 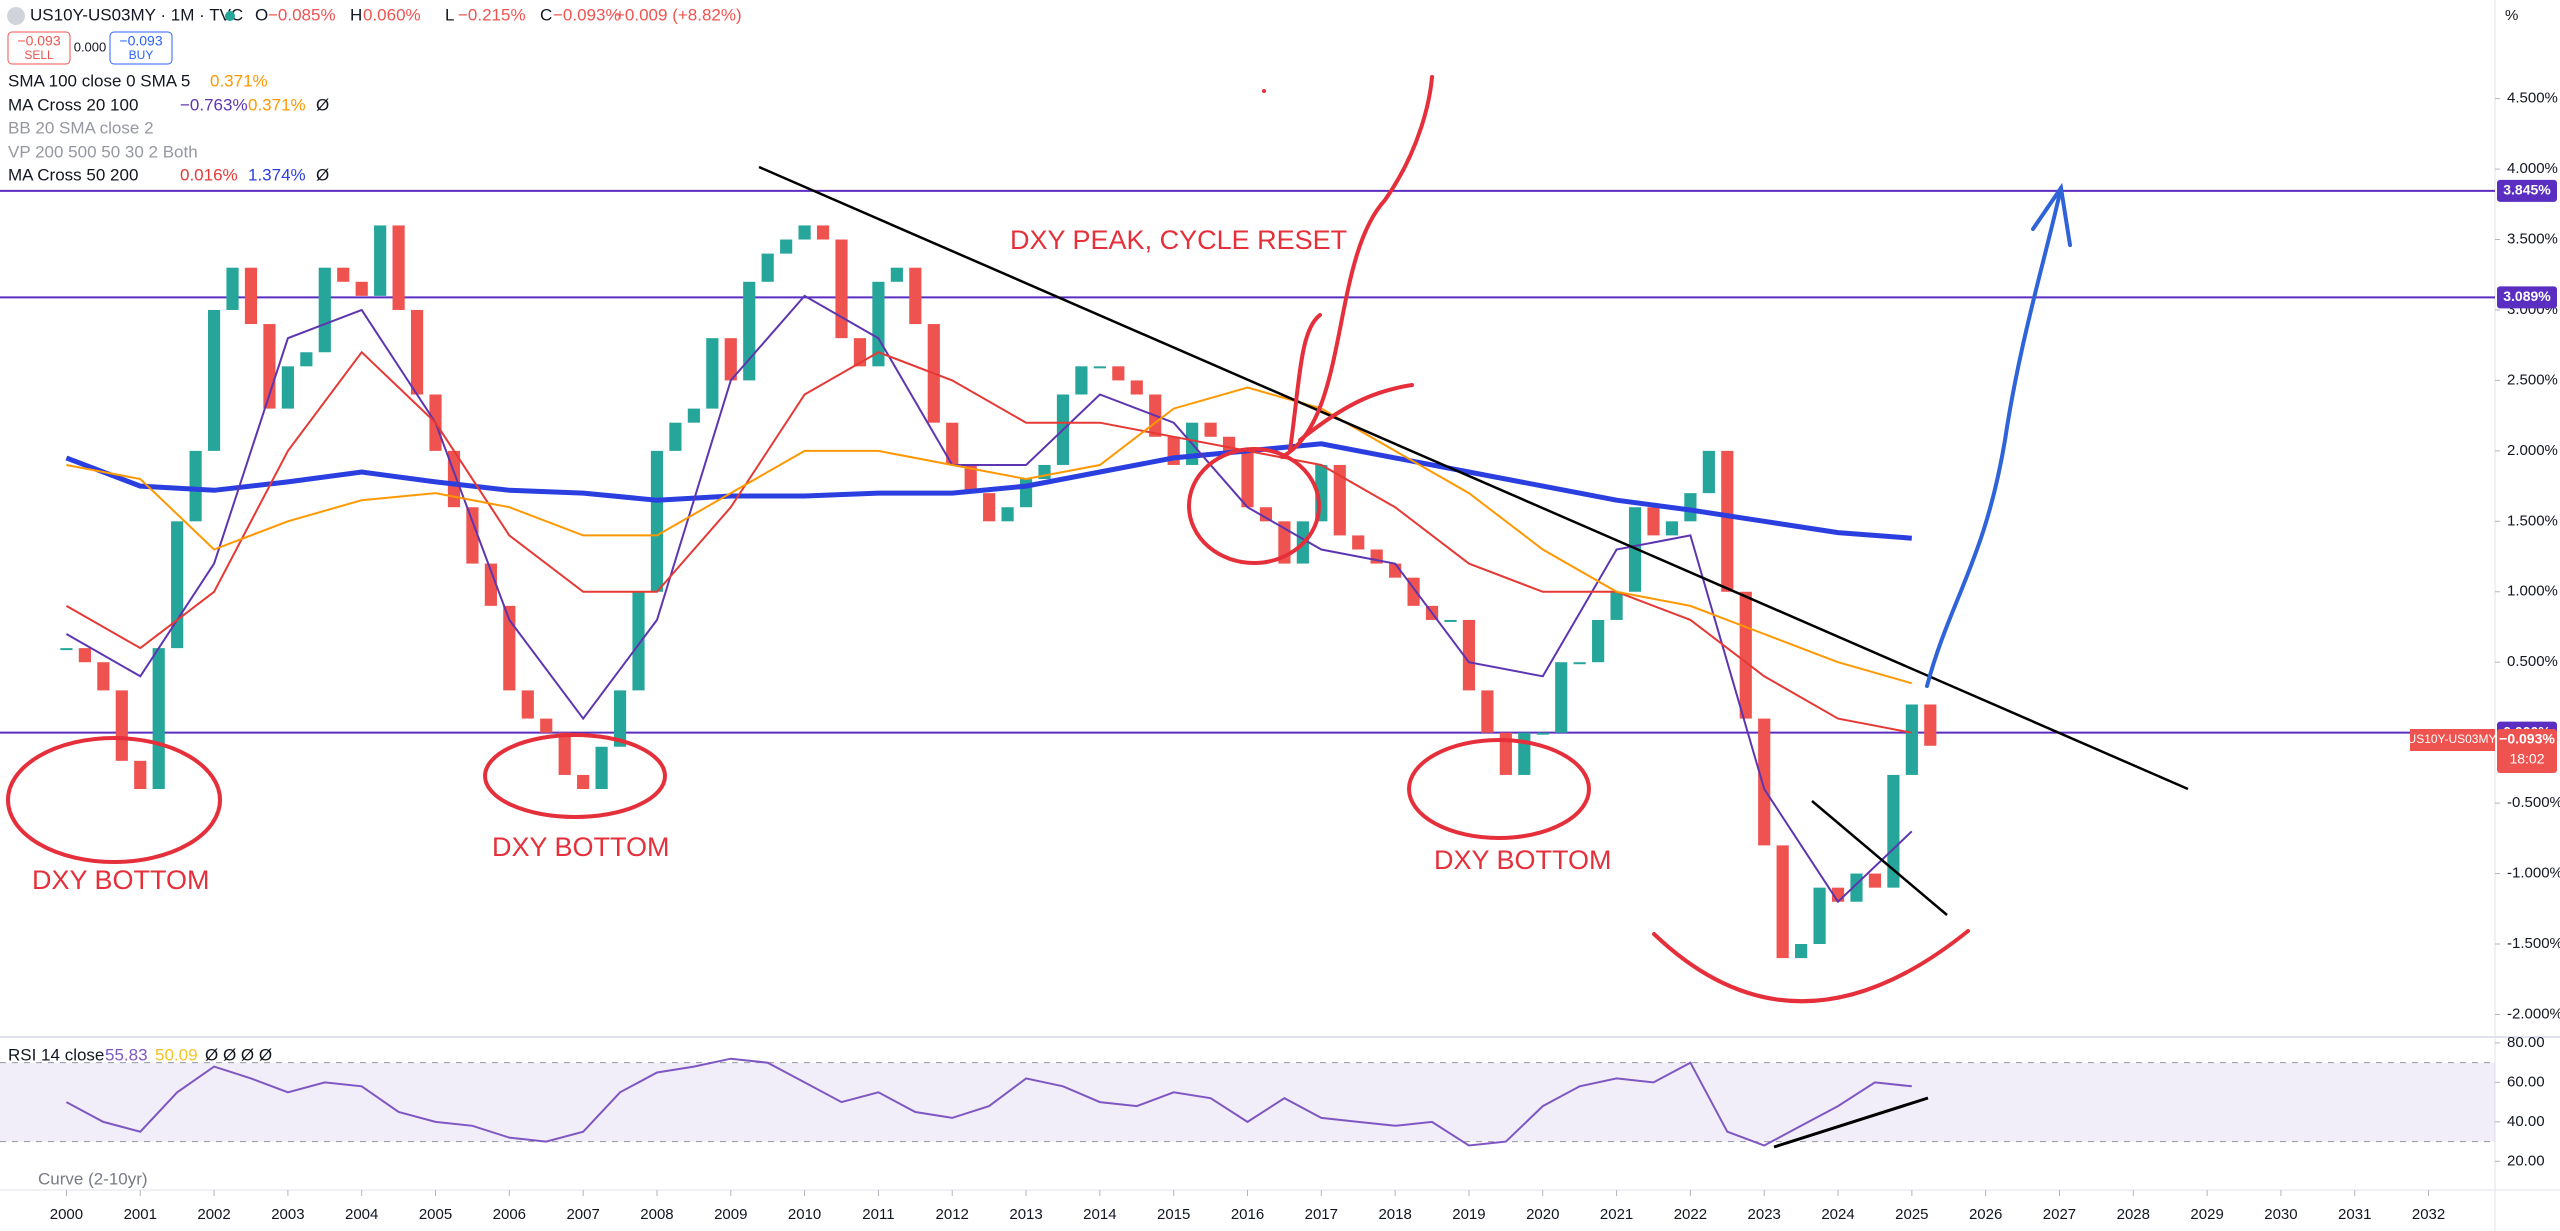 What do you see at coordinates (239, 80) in the screenshot?
I see `indicator-value: 0.371%` at bounding box center [239, 80].